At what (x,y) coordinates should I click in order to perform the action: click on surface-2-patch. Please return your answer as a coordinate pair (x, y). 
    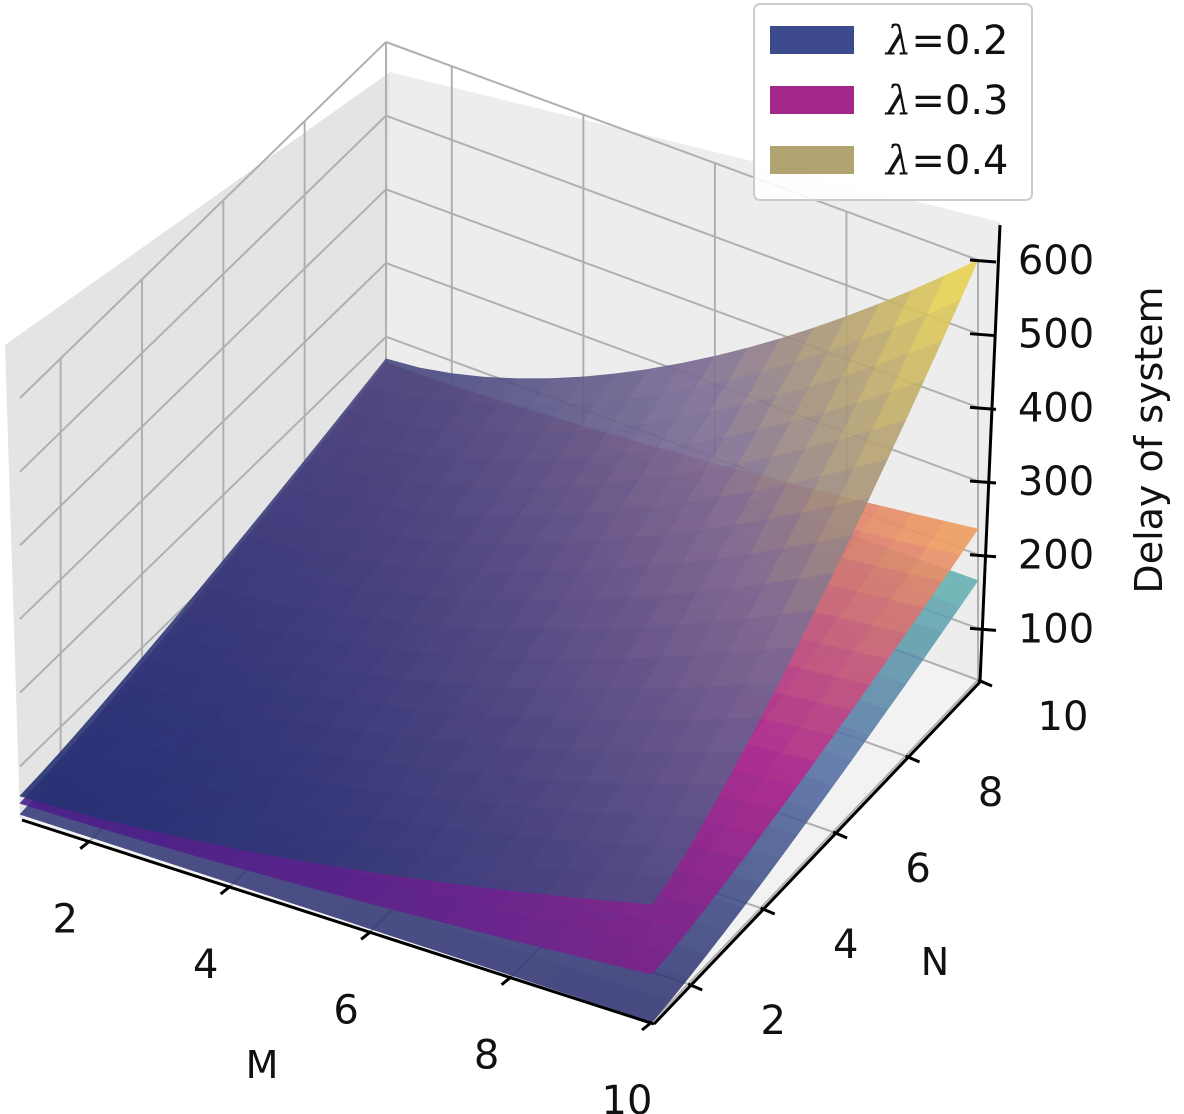
    Looking at the image, I should click on (643, 890).